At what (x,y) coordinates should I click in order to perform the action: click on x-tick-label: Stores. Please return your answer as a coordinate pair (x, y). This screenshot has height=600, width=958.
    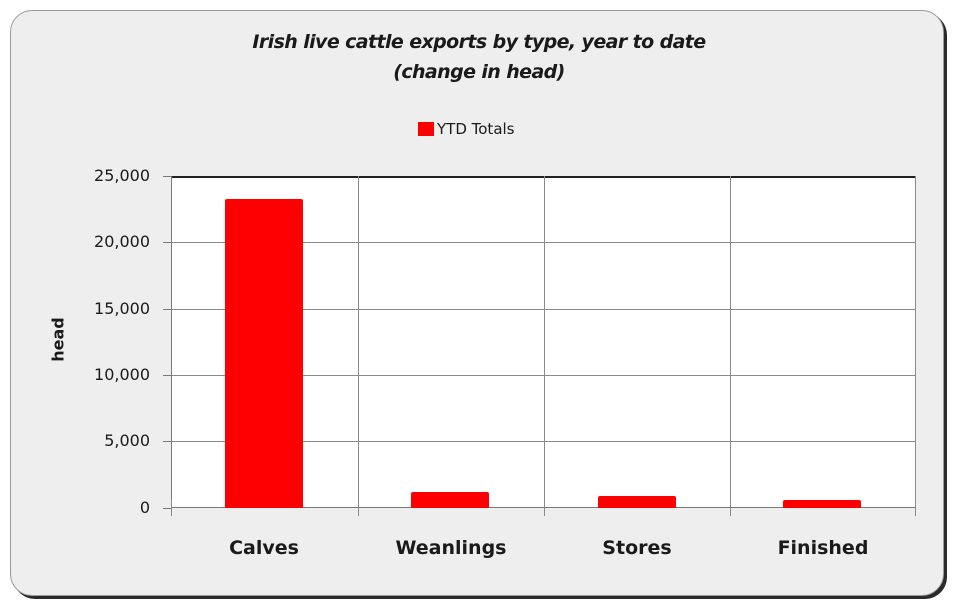
    Looking at the image, I should click on (637, 548).